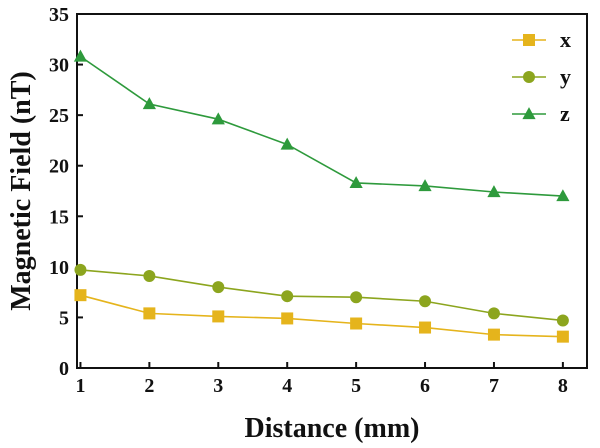 The image size is (600, 448). What do you see at coordinates (541, 39) in the screenshot?
I see `legend-item-x: x` at bounding box center [541, 39].